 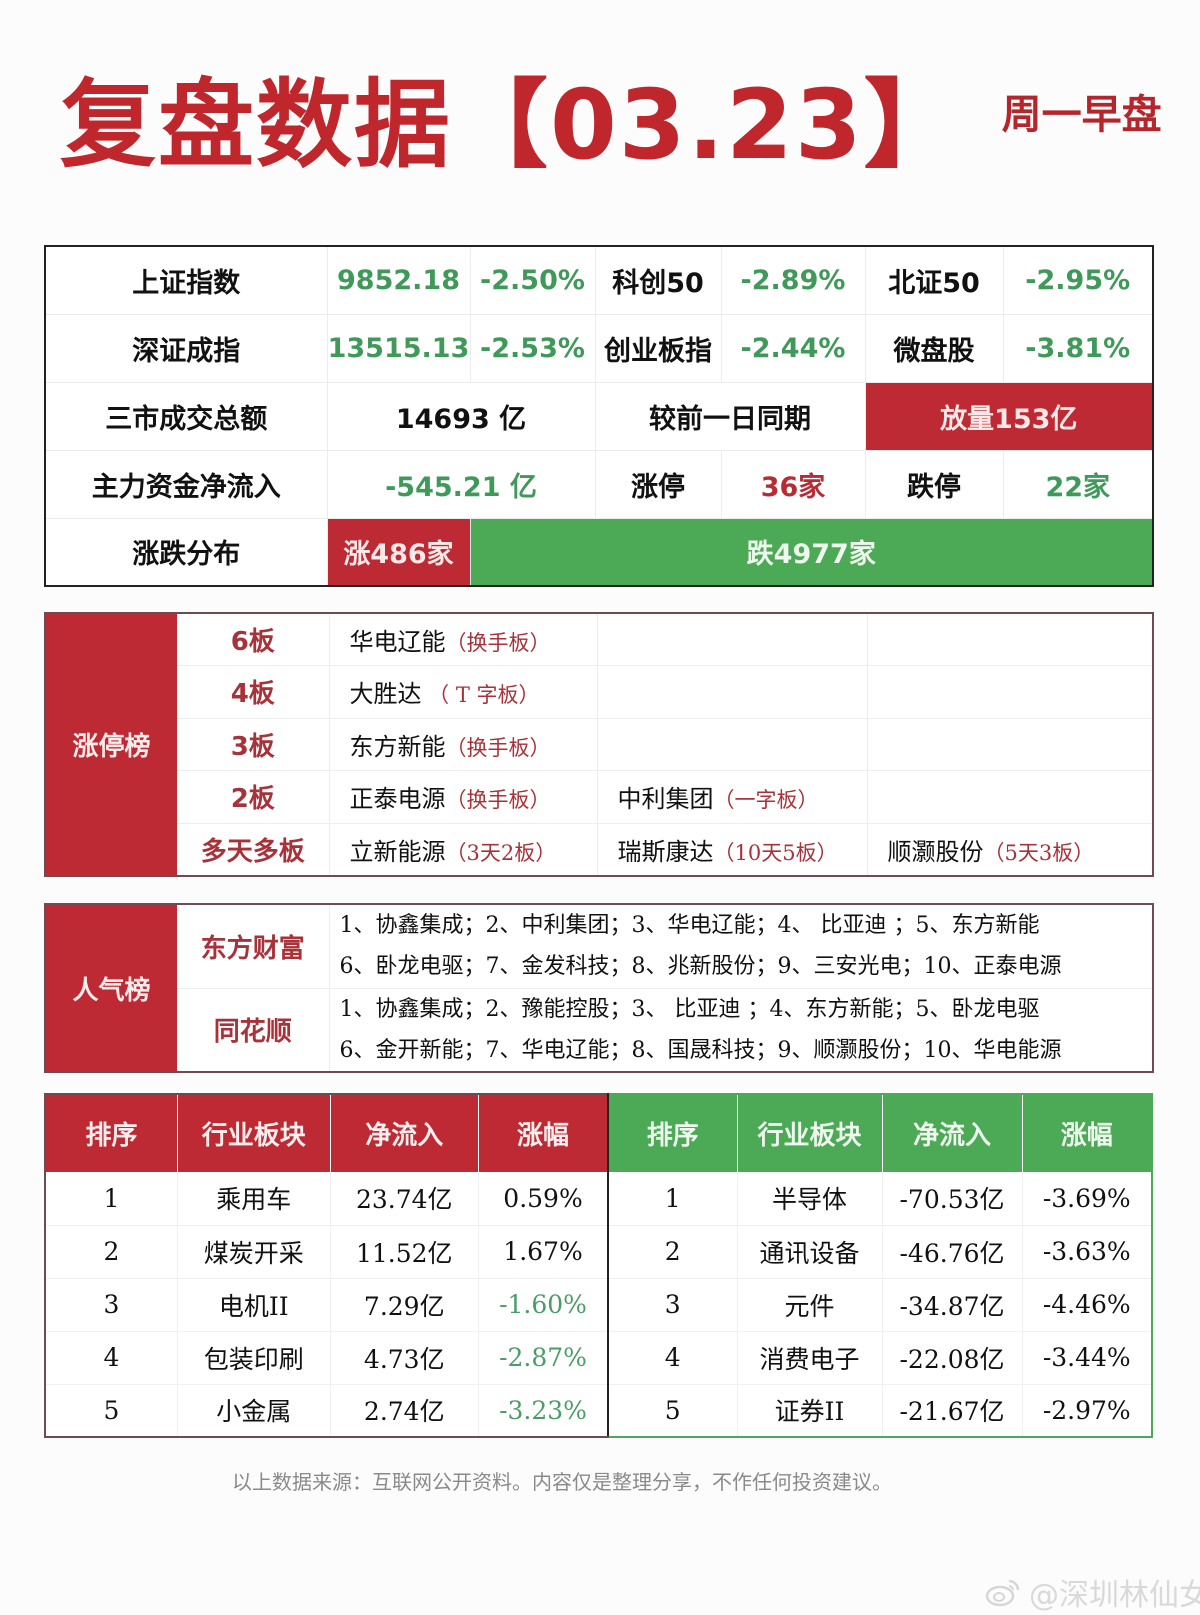 I want to click on table-row: 3板 东方新能（换手板）, so click(x=599, y=744).